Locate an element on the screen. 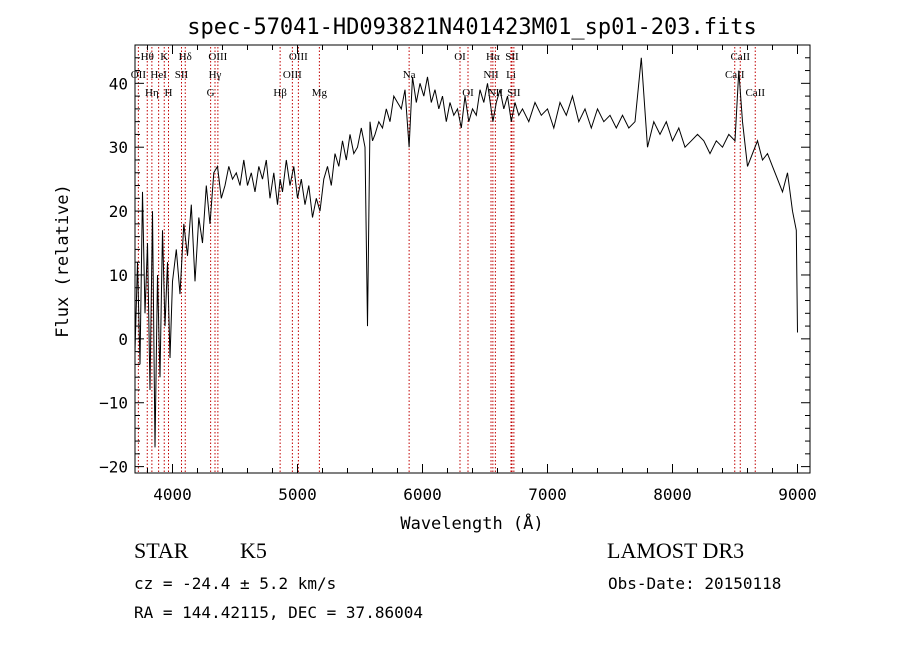 The width and height of the screenshot is (900, 649). y-axis-label: Flux (relative) is located at coordinates (63, 261).